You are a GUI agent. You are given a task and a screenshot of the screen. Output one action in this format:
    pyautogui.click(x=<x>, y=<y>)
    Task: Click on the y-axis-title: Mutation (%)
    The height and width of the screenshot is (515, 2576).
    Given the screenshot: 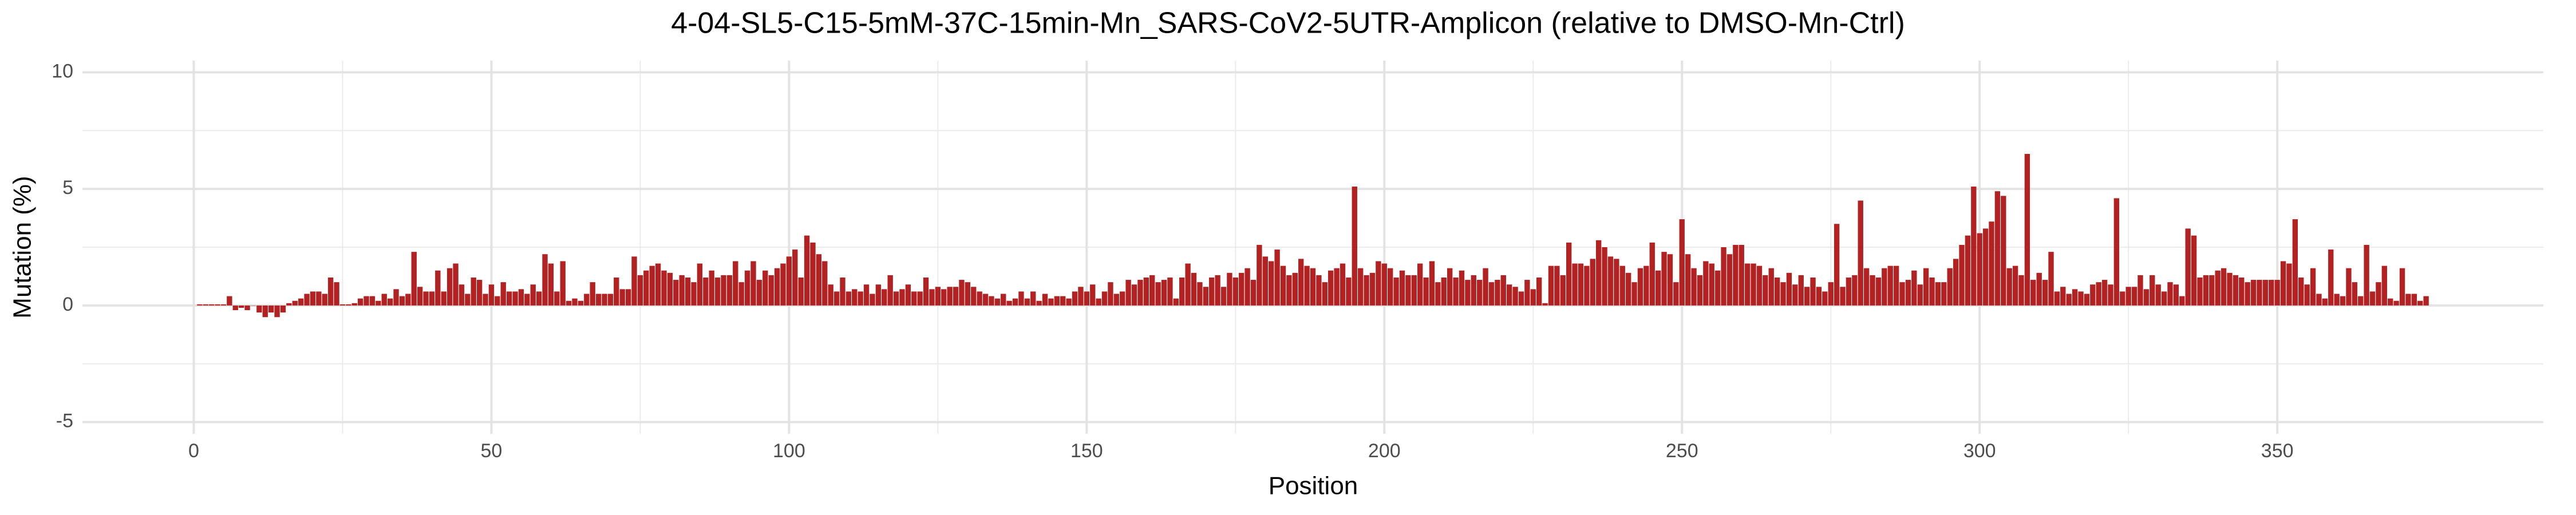 What is the action you would take?
    pyautogui.click(x=23, y=247)
    